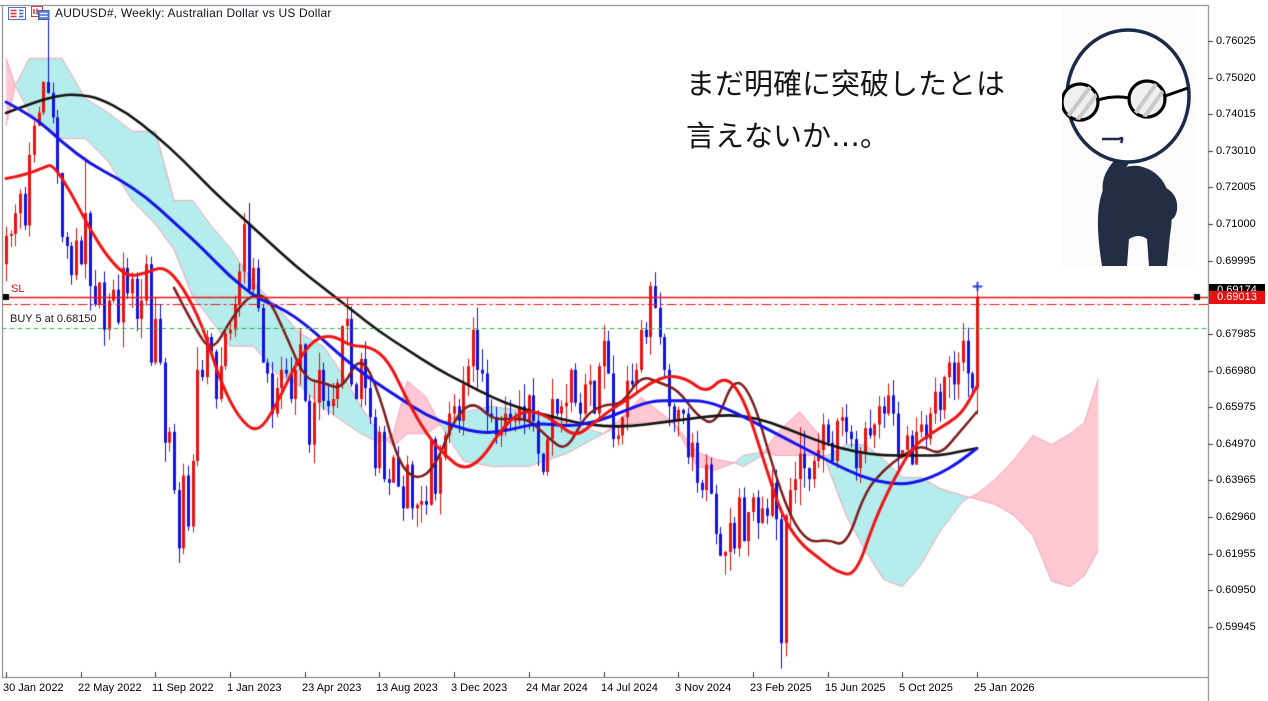 Image resolution: width=1268 pixels, height=701 pixels. I want to click on x-tick-label: 13 Aug 2023, so click(407, 688).